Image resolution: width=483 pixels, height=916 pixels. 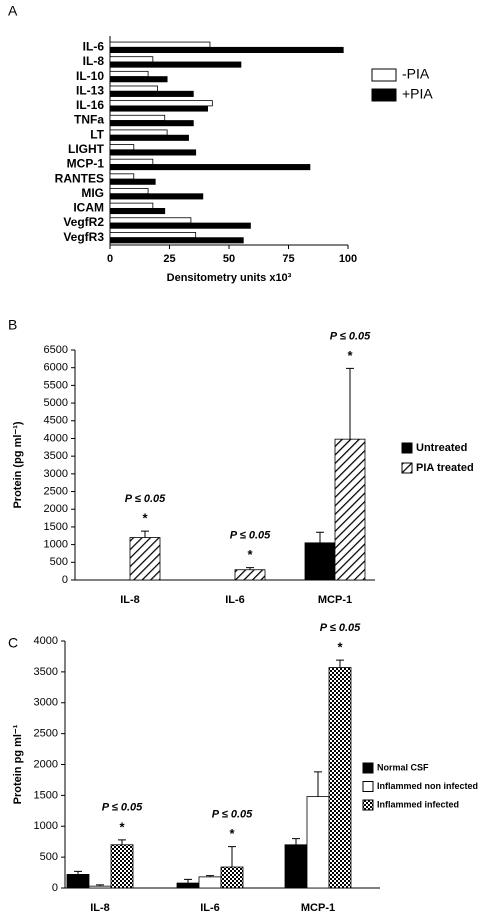 I want to click on panel-label: A, so click(x=13, y=11).